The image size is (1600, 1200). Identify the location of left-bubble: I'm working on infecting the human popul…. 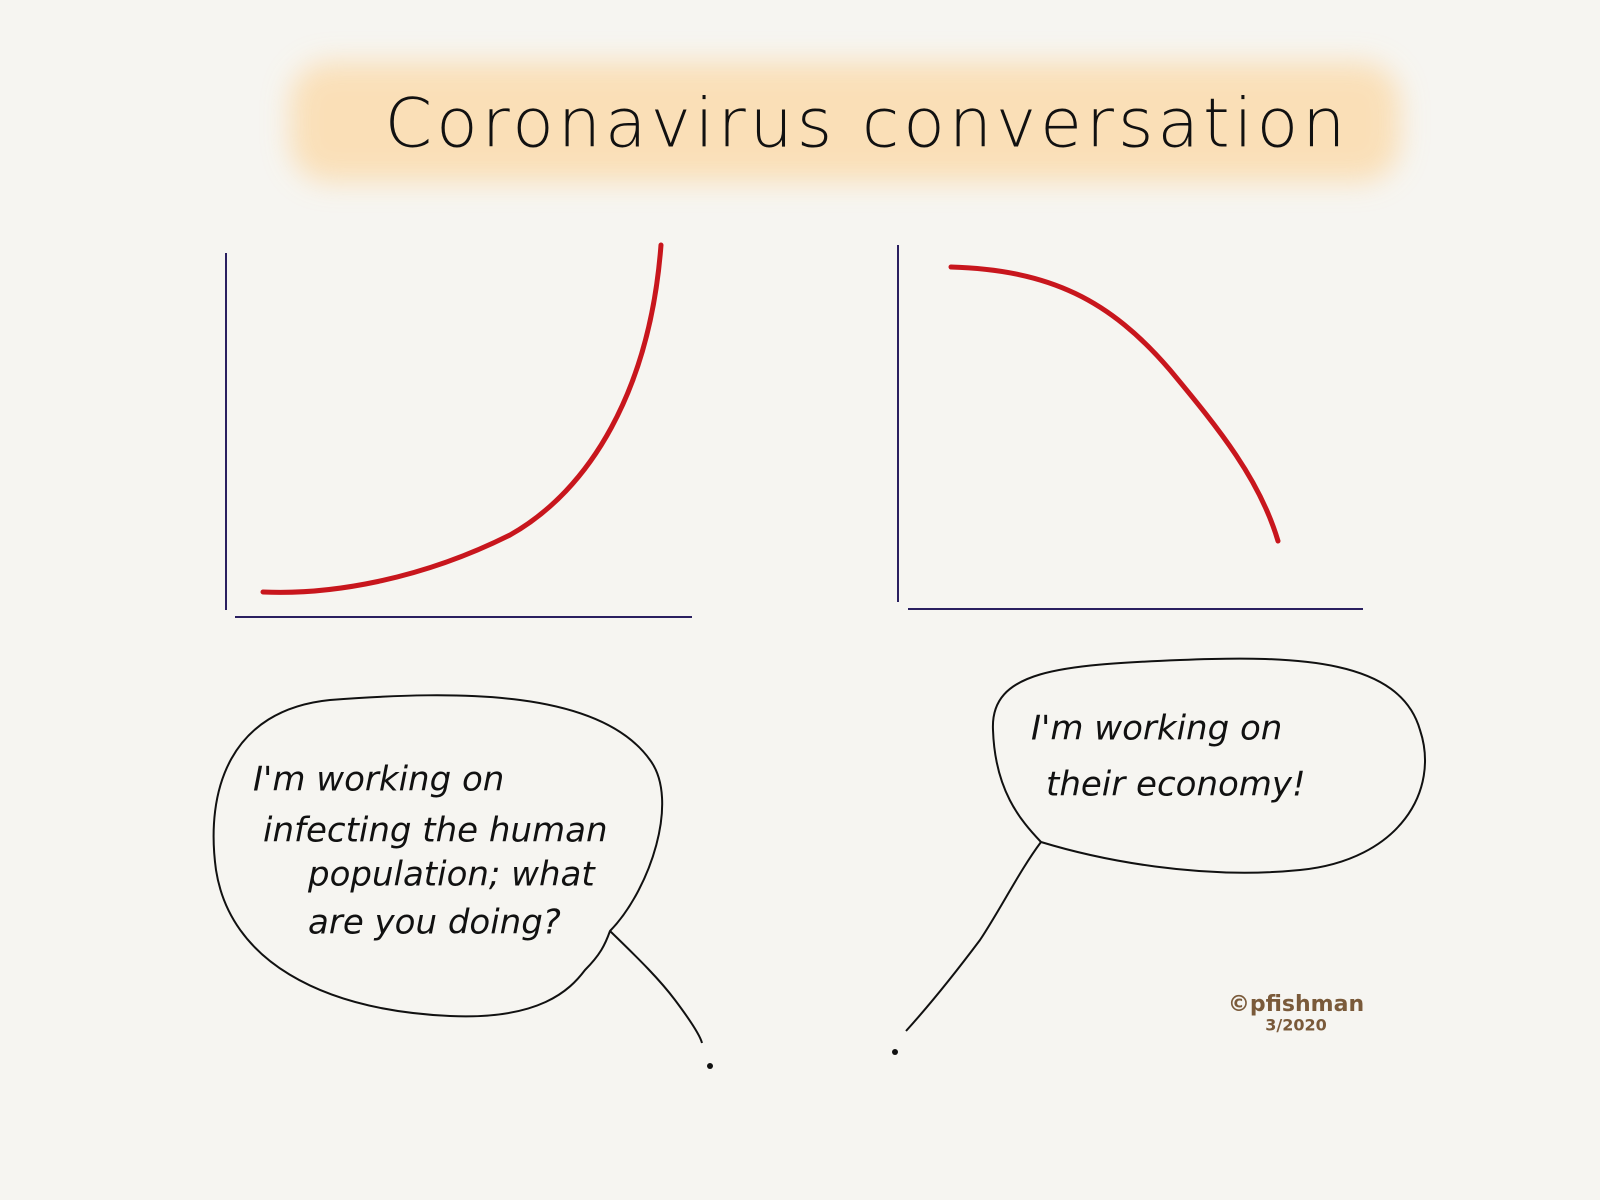
(462, 881).